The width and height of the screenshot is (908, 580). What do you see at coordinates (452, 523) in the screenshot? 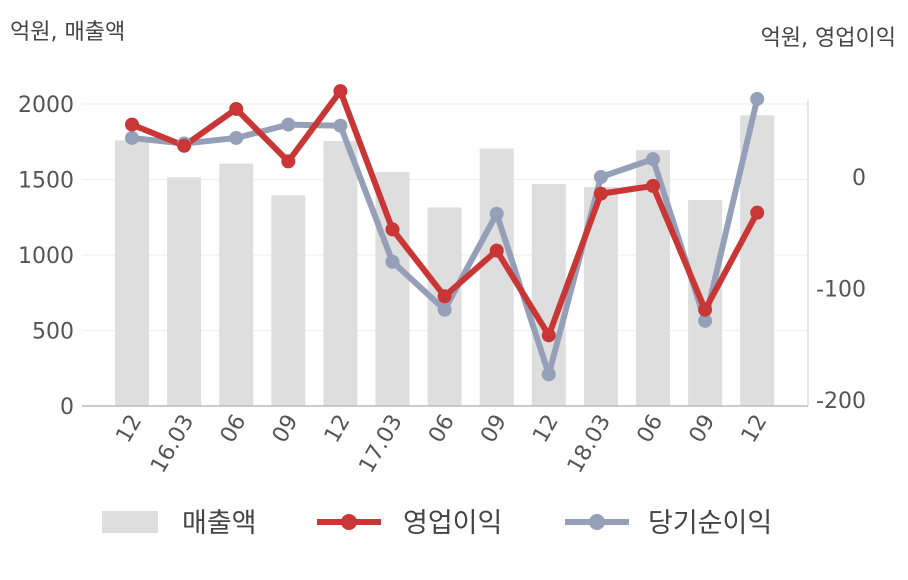
I see `legend-label: 영업이익` at bounding box center [452, 523].